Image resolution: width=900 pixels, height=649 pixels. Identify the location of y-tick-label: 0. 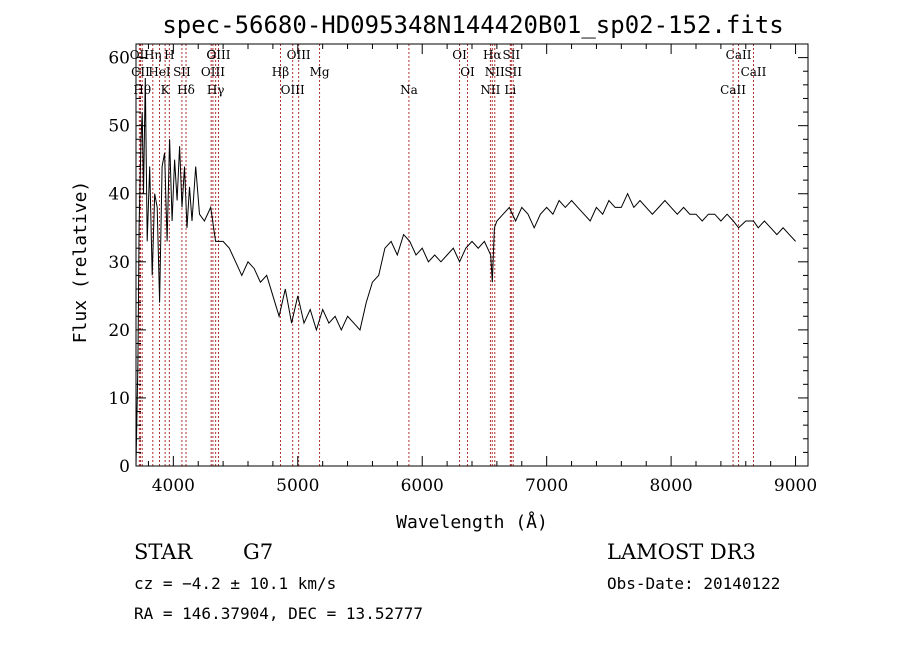
(124, 467).